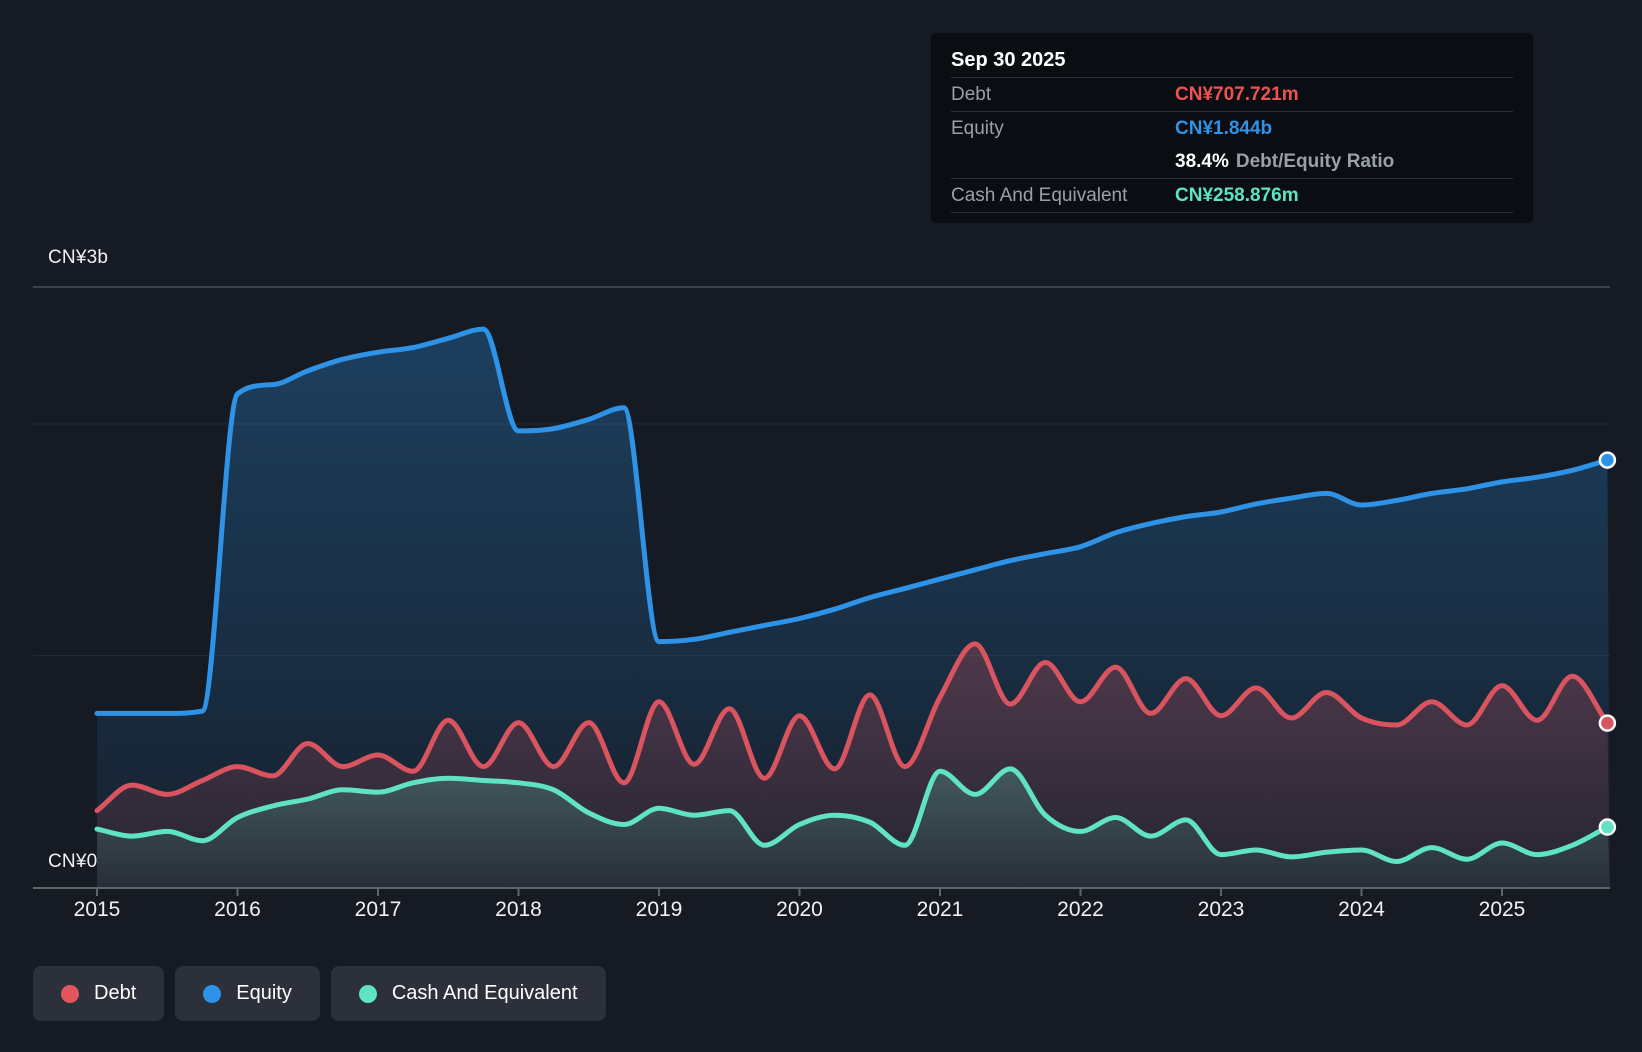  What do you see at coordinates (484, 993) in the screenshot?
I see `legend-label-cash: Cash And Equivalent` at bounding box center [484, 993].